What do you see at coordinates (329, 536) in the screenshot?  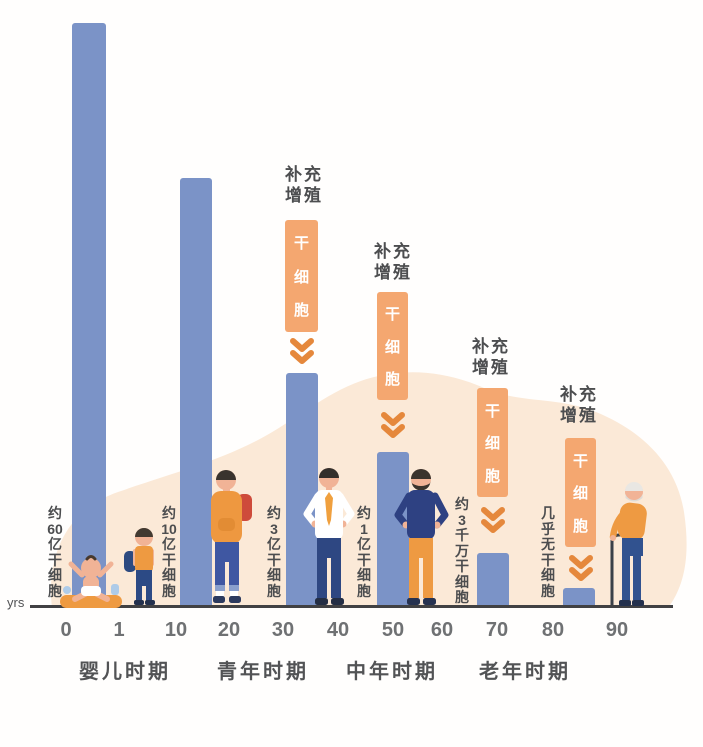 I see `man-in-tie-figure` at bounding box center [329, 536].